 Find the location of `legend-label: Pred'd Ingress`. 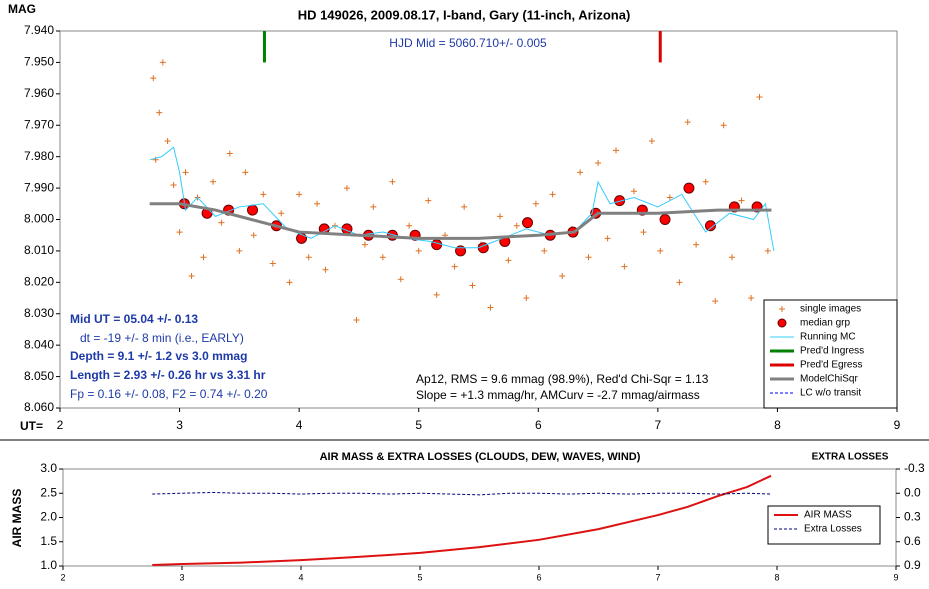

legend-label: Pred'd Ingress is located at coordinates (832, 351).